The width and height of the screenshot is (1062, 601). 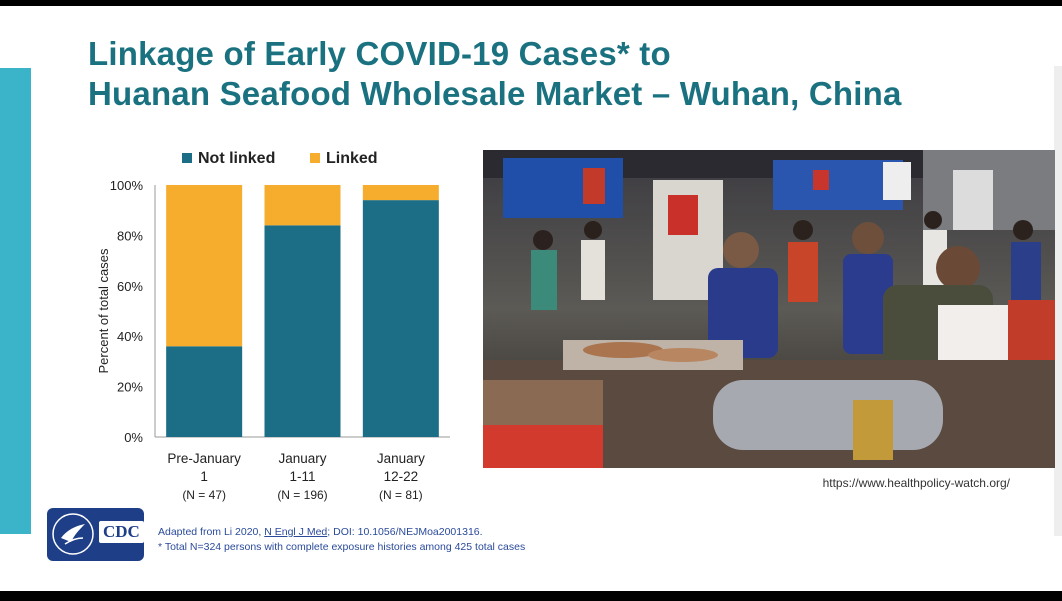 I want to click on y-tick-label: 80%, so click(x=130, y=235).